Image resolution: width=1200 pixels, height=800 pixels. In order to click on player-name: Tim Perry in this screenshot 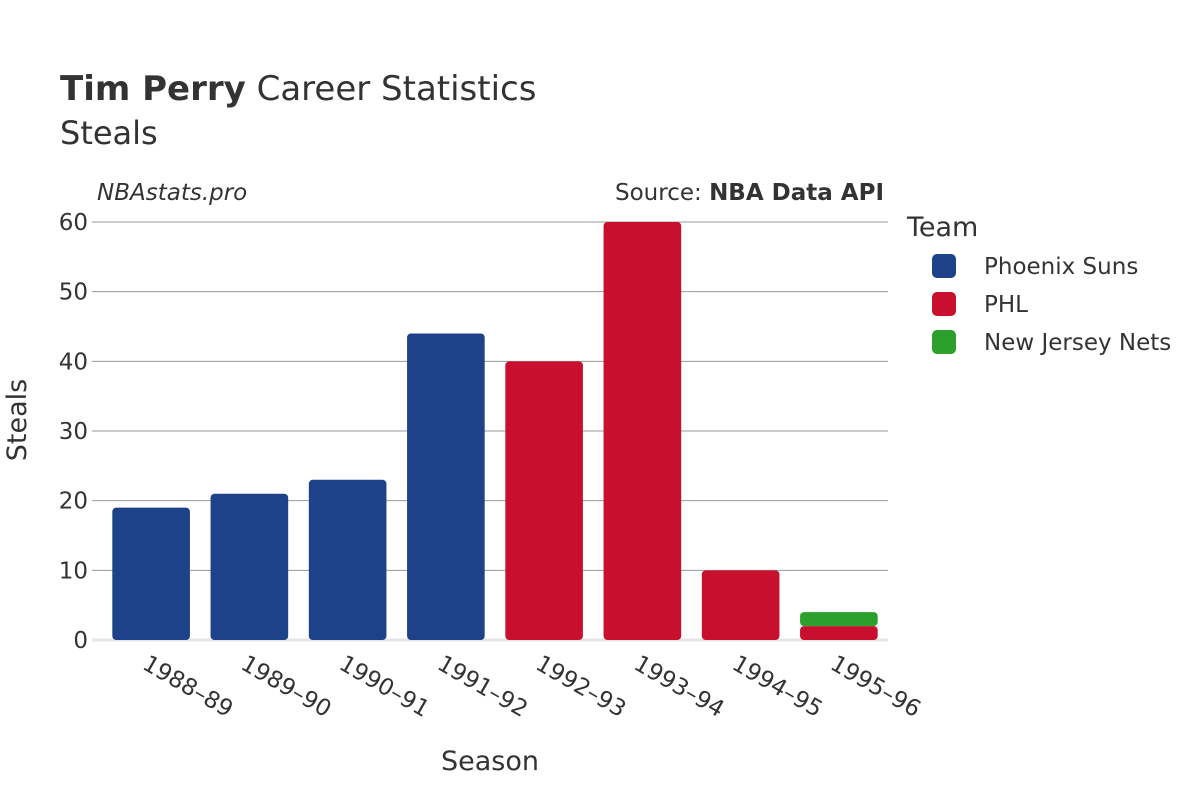, I will do `click(153, 89)`.